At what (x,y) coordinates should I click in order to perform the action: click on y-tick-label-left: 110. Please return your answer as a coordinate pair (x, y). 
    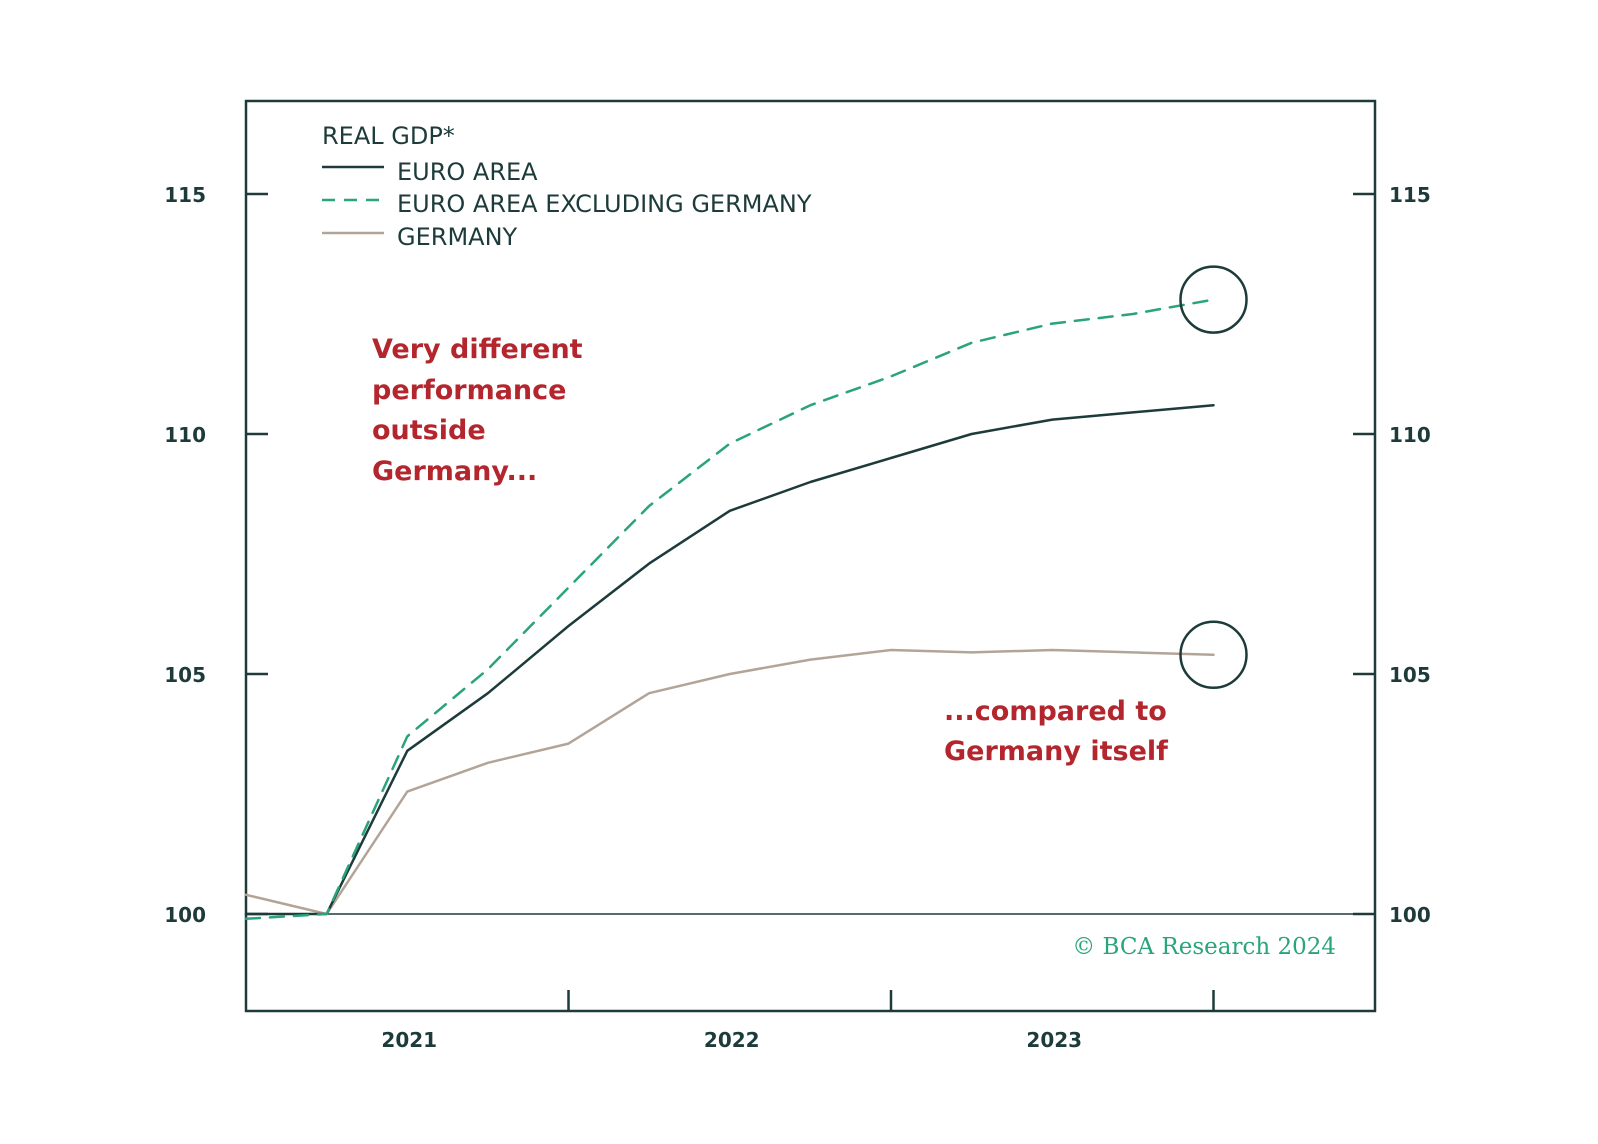
    Looking at the image, I should click on (185, 435).